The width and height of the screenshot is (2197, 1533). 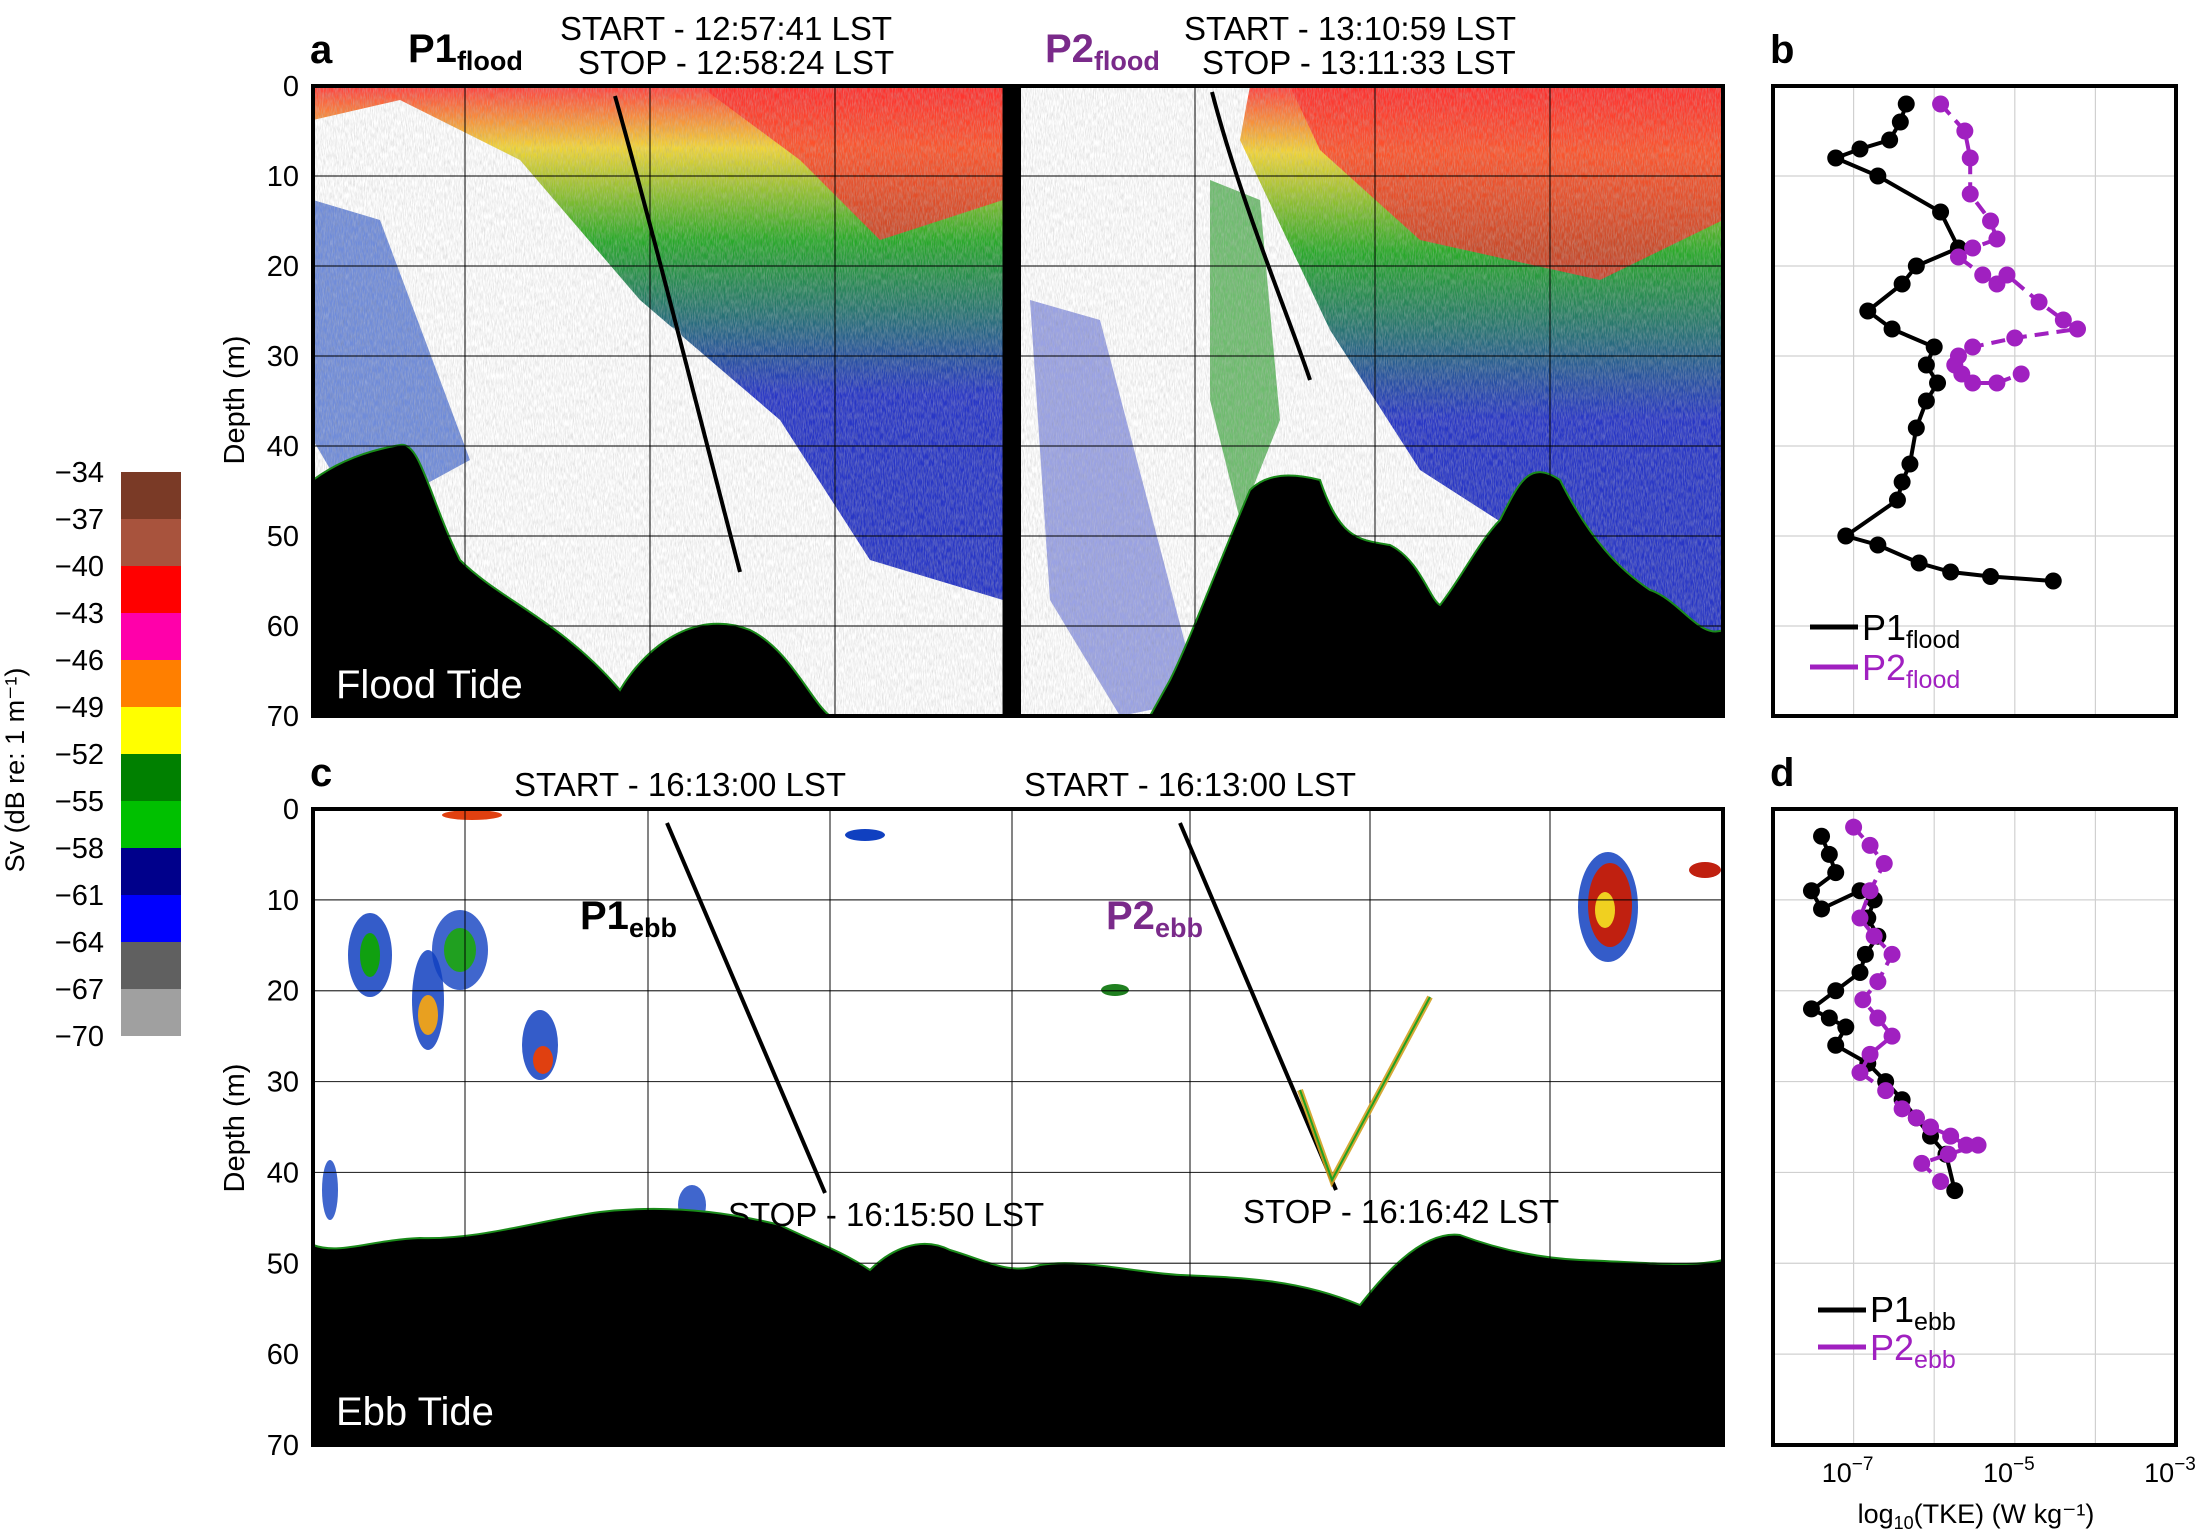 I want to click on colorbar-tick-label: −67, so click(x=79, y=990).